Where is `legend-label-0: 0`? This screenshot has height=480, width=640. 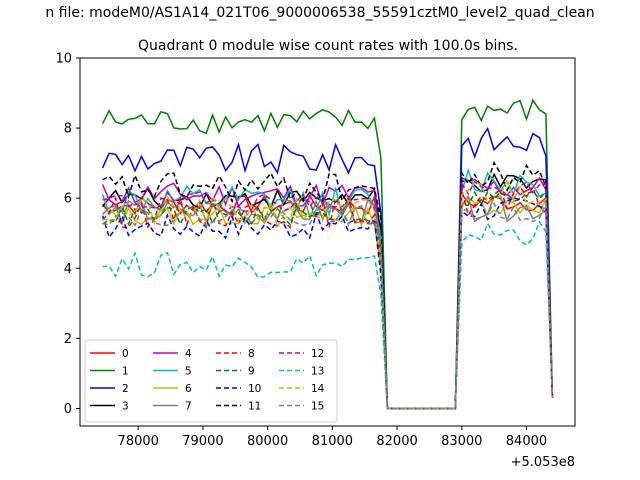
legend-label-0: 0 is located at coordinates (125, 354).